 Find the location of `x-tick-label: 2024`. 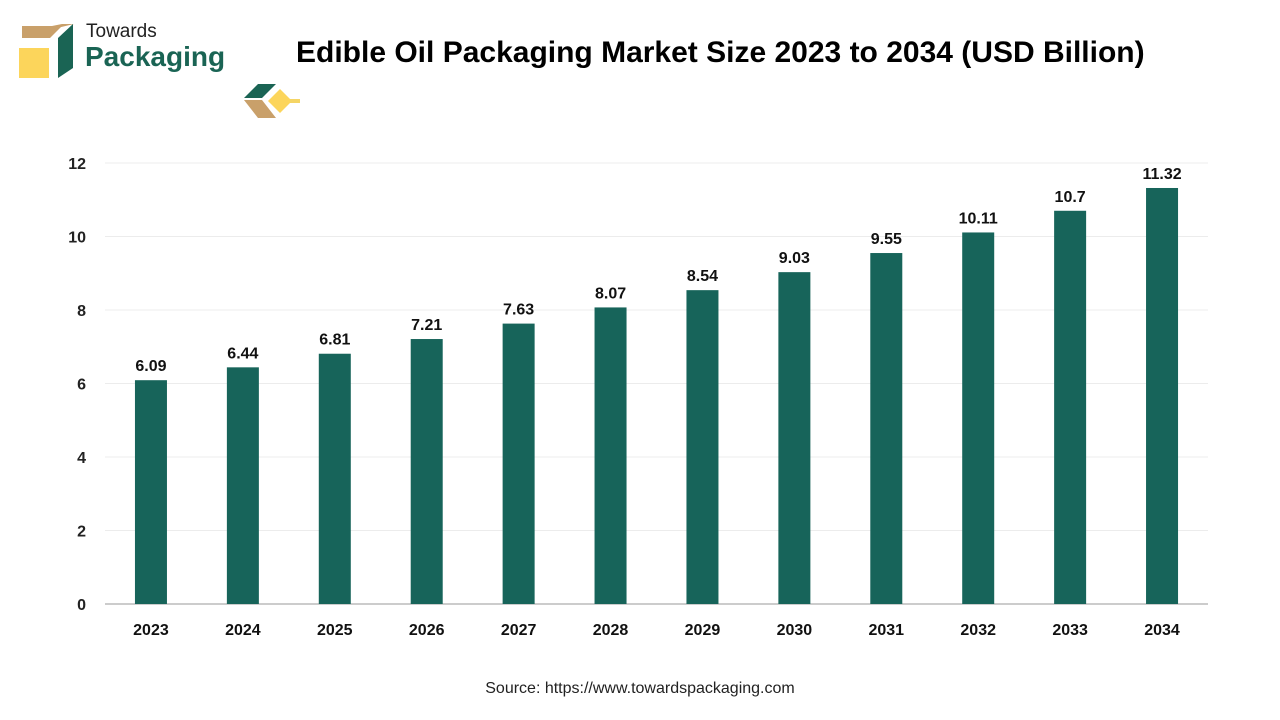

x-tick-label: 2024 is located at coordinates (243, 630).